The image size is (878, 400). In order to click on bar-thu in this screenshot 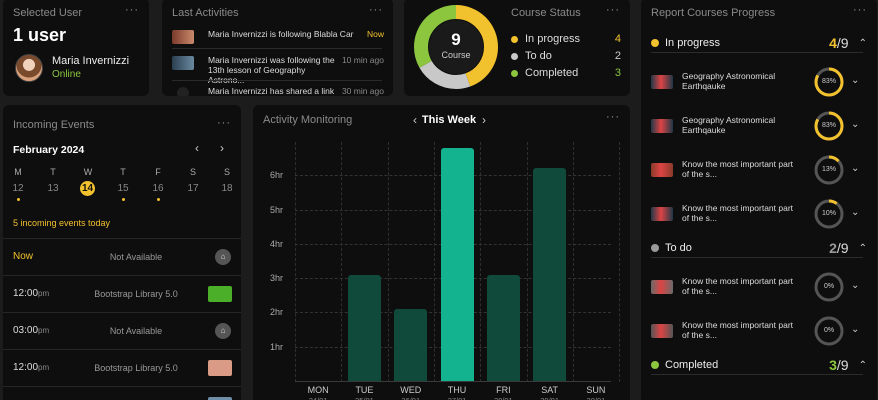, I will do `click(457, 264)`.